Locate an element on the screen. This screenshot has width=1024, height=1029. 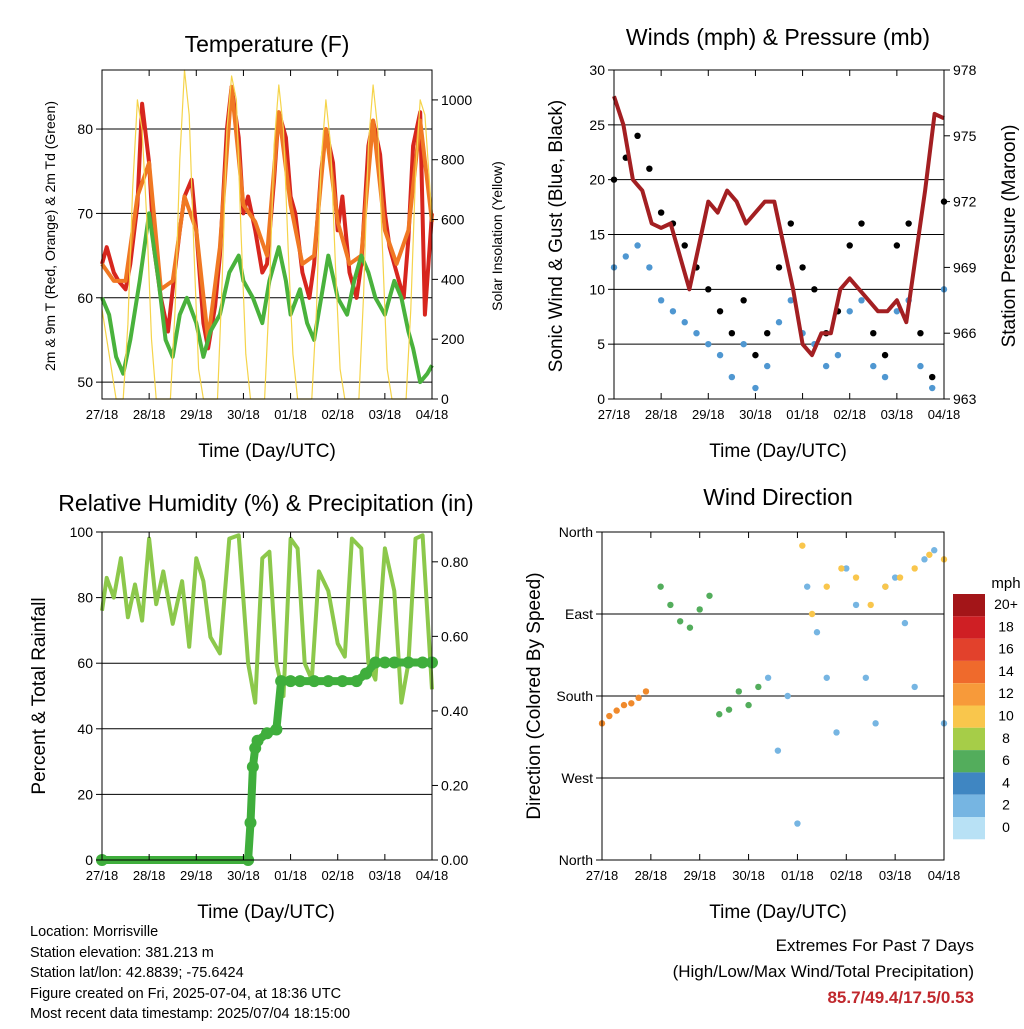
x-tick-label: 30/18 is located at coordinates (748, 875).